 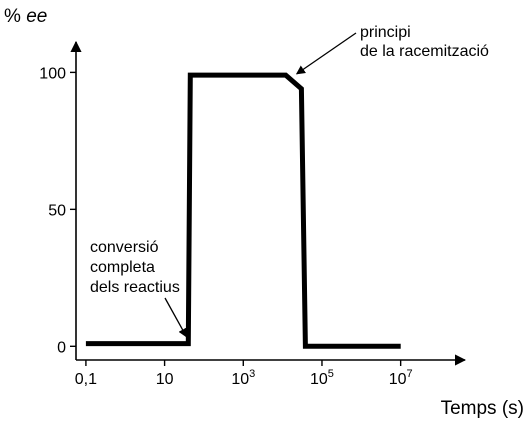 I want to click on annotation-conversion-arrow, so click(x=176, y=317).